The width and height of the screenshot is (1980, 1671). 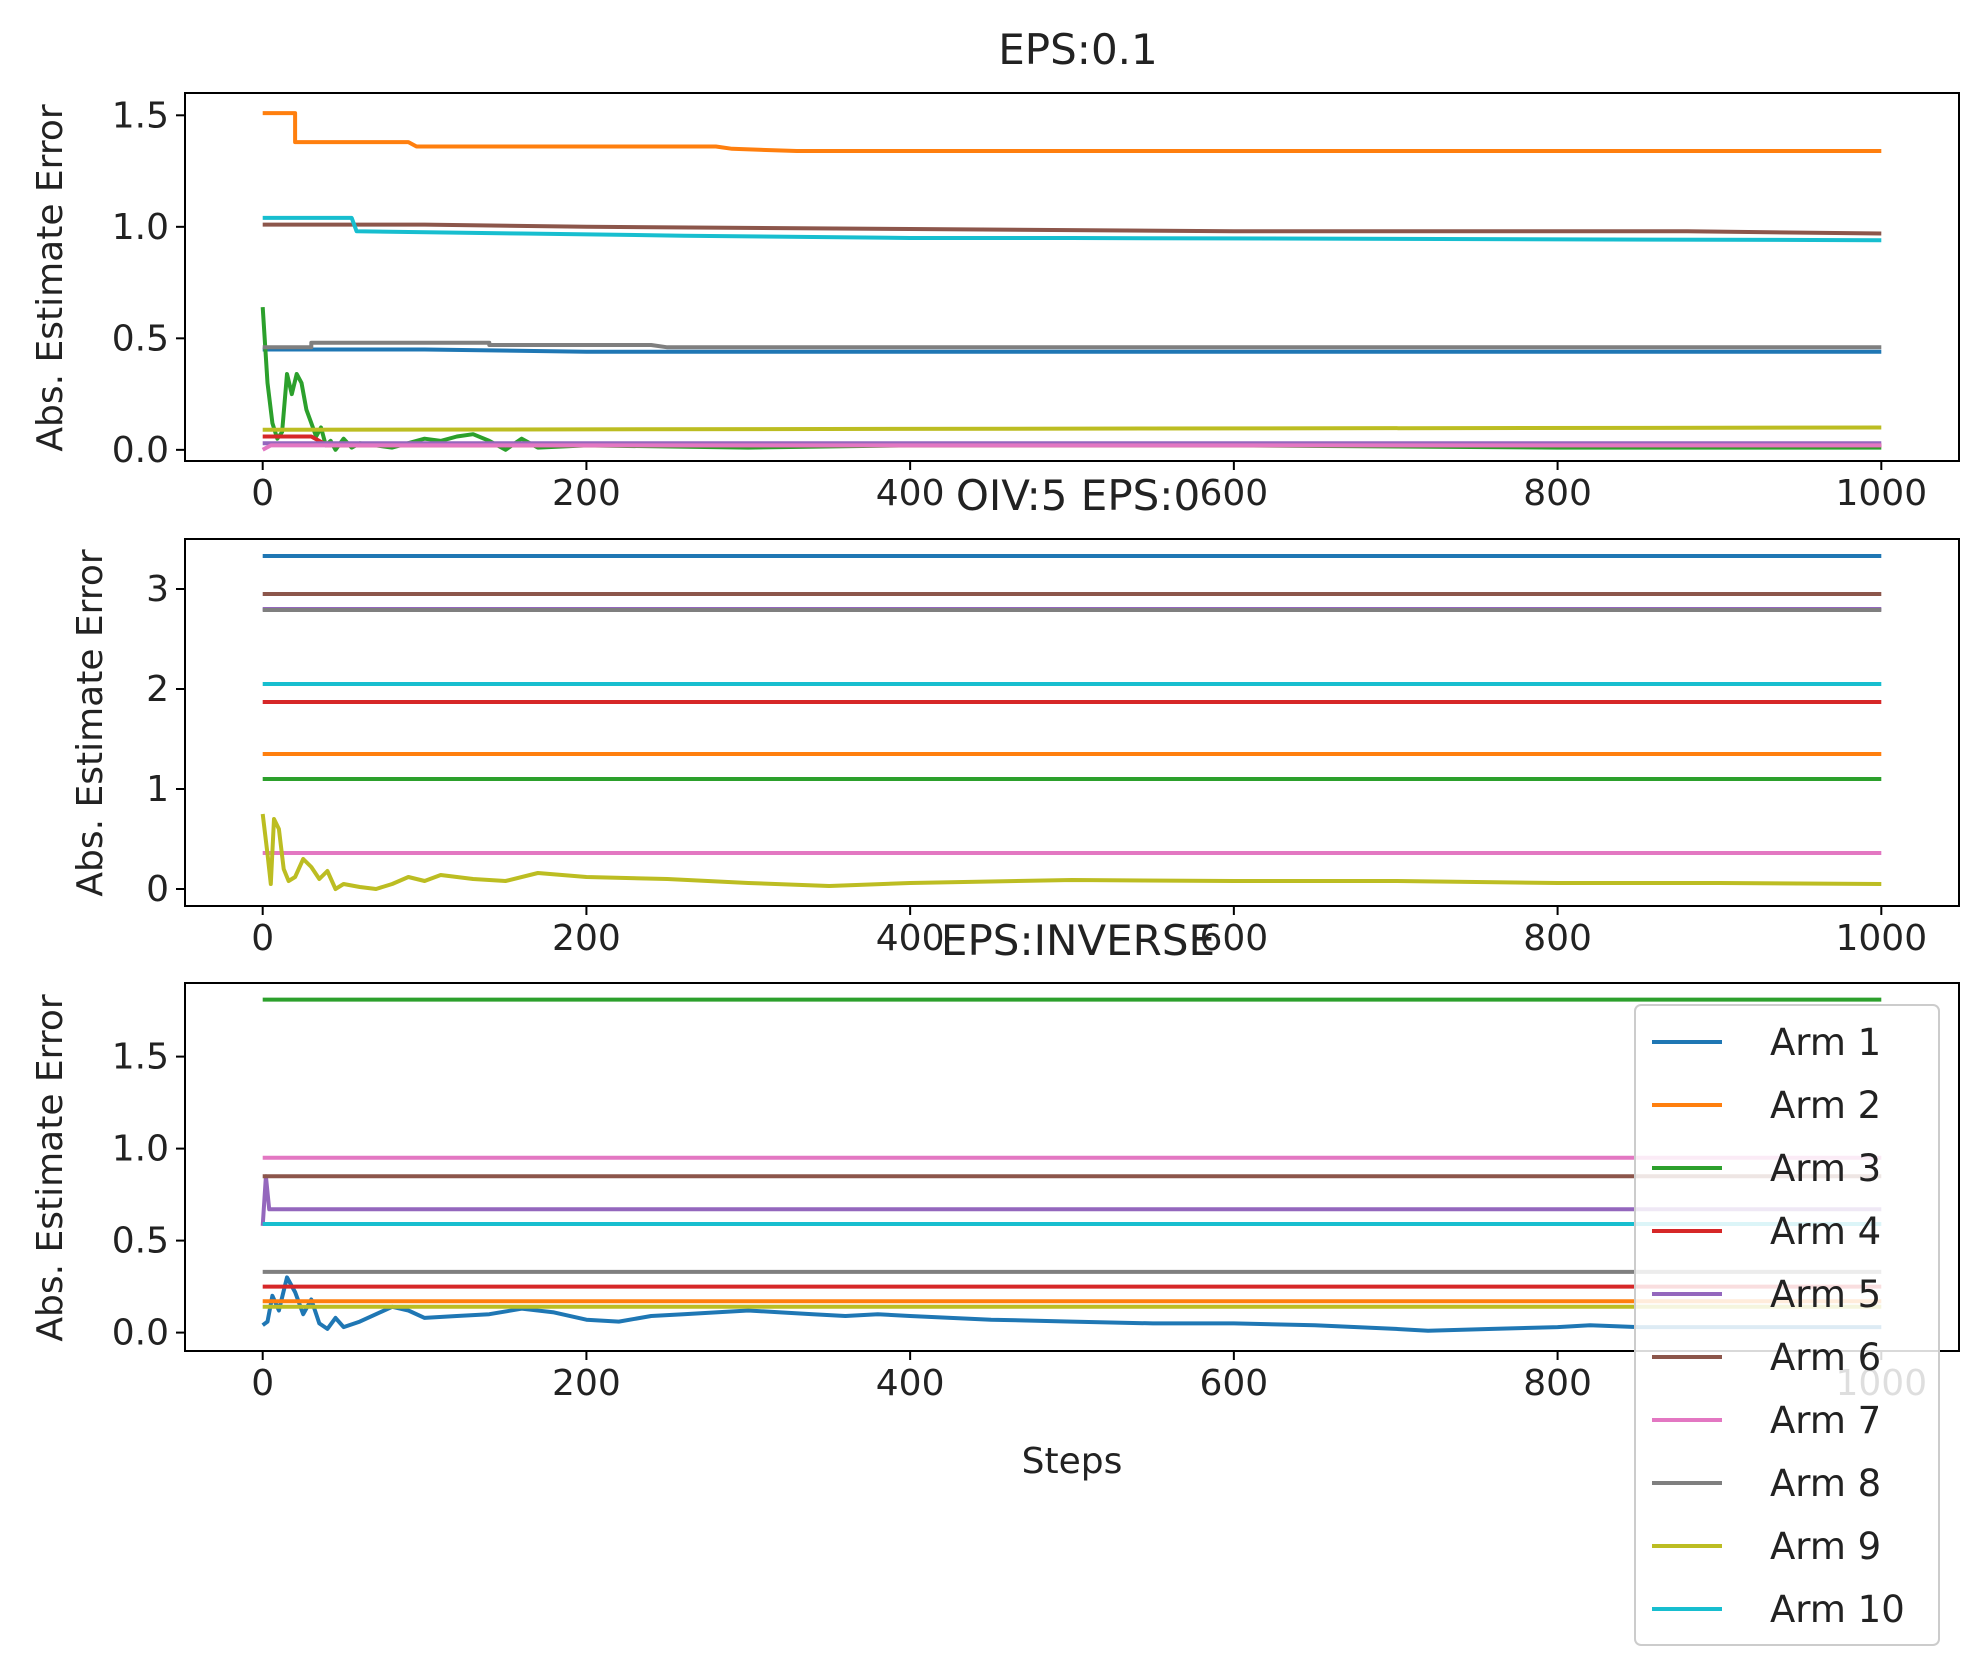 What do you see at coordinates (1078, 940) in the screenshot?
I see `subplot-title: EPS:INVERSE` at bounding box center [1078, 940].